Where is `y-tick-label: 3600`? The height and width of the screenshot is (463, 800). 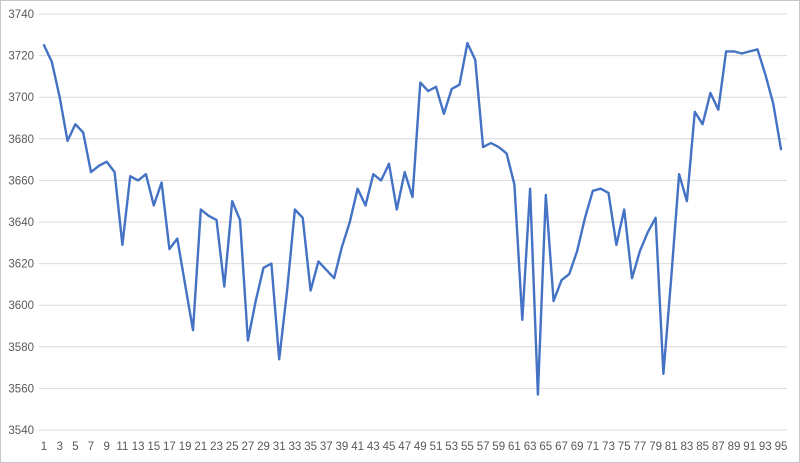 y-tick-label: 3600 is located at coordinates (21, 306).